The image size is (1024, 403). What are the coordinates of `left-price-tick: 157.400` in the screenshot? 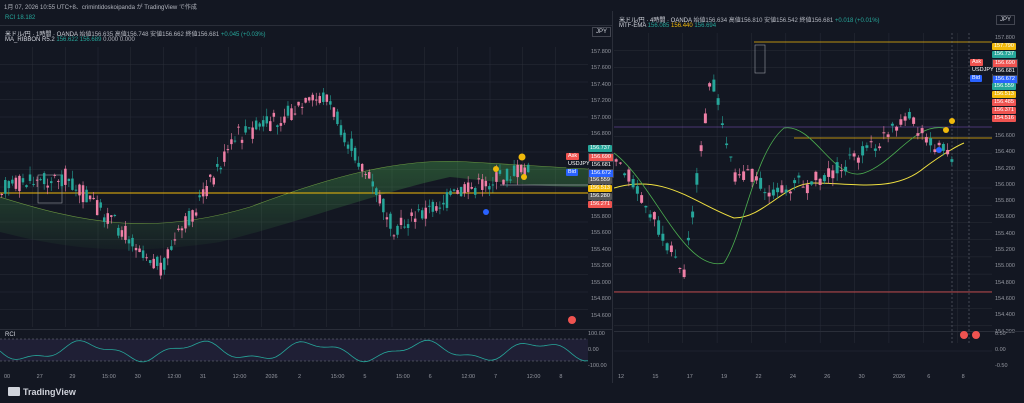 It's located at (601, 84).